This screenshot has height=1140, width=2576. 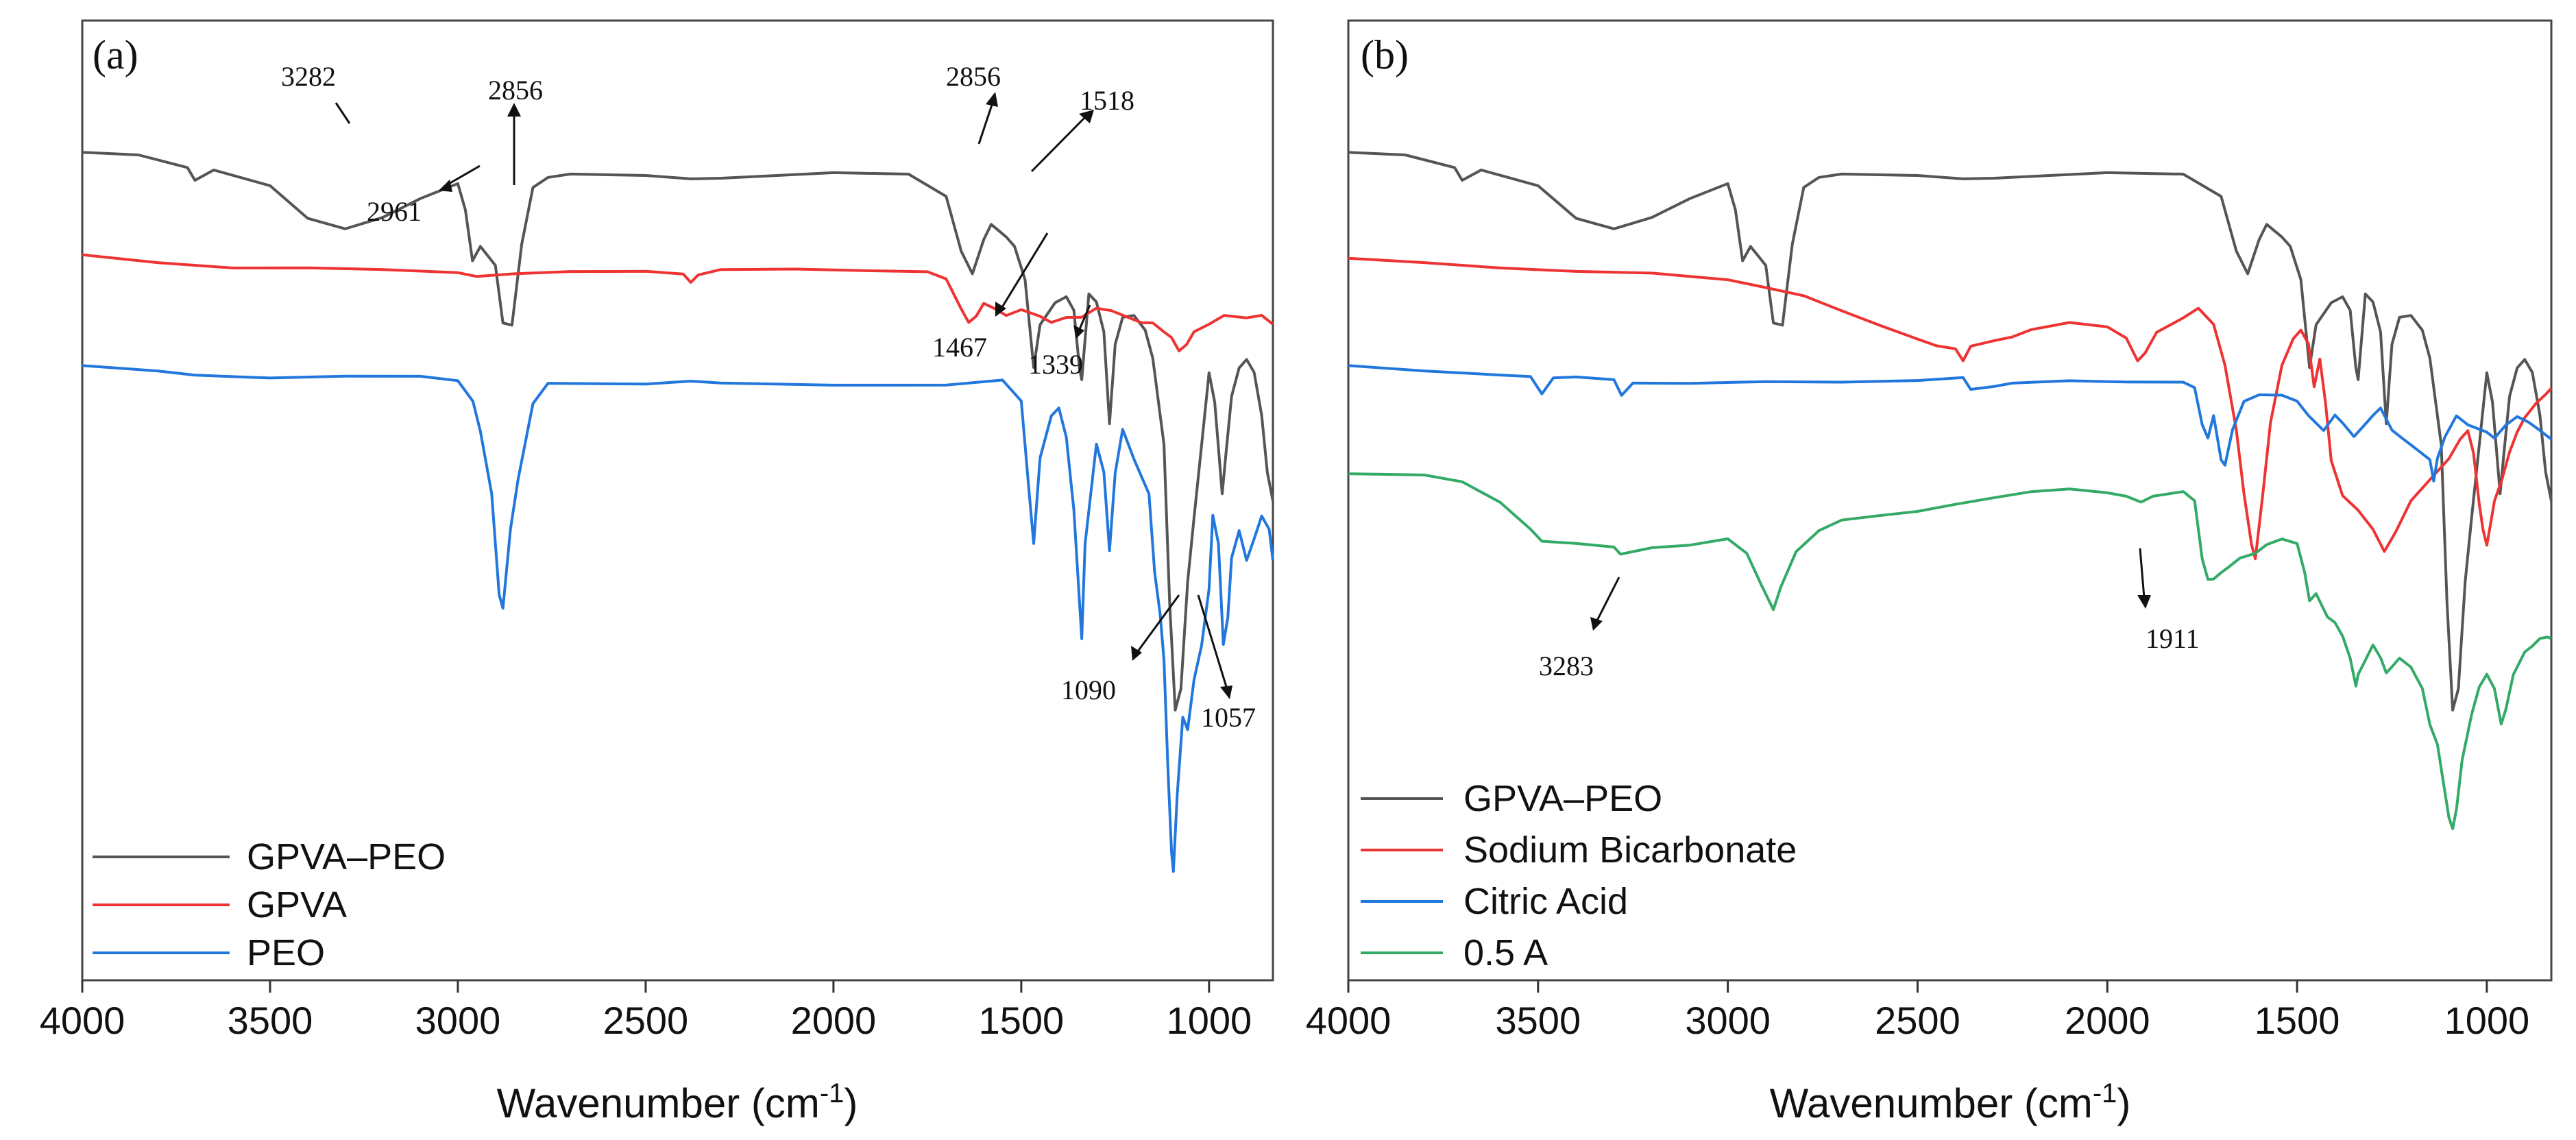 I want to click on annotation-1057: 1057, so click(x=1226, y=663).